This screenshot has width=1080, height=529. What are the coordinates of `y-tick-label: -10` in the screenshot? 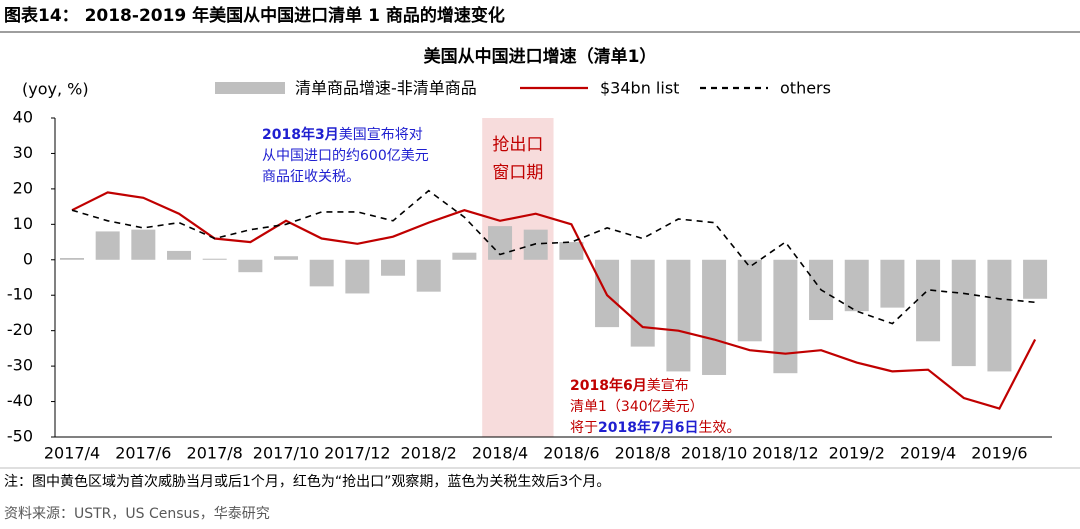 It's located at (20, 294).